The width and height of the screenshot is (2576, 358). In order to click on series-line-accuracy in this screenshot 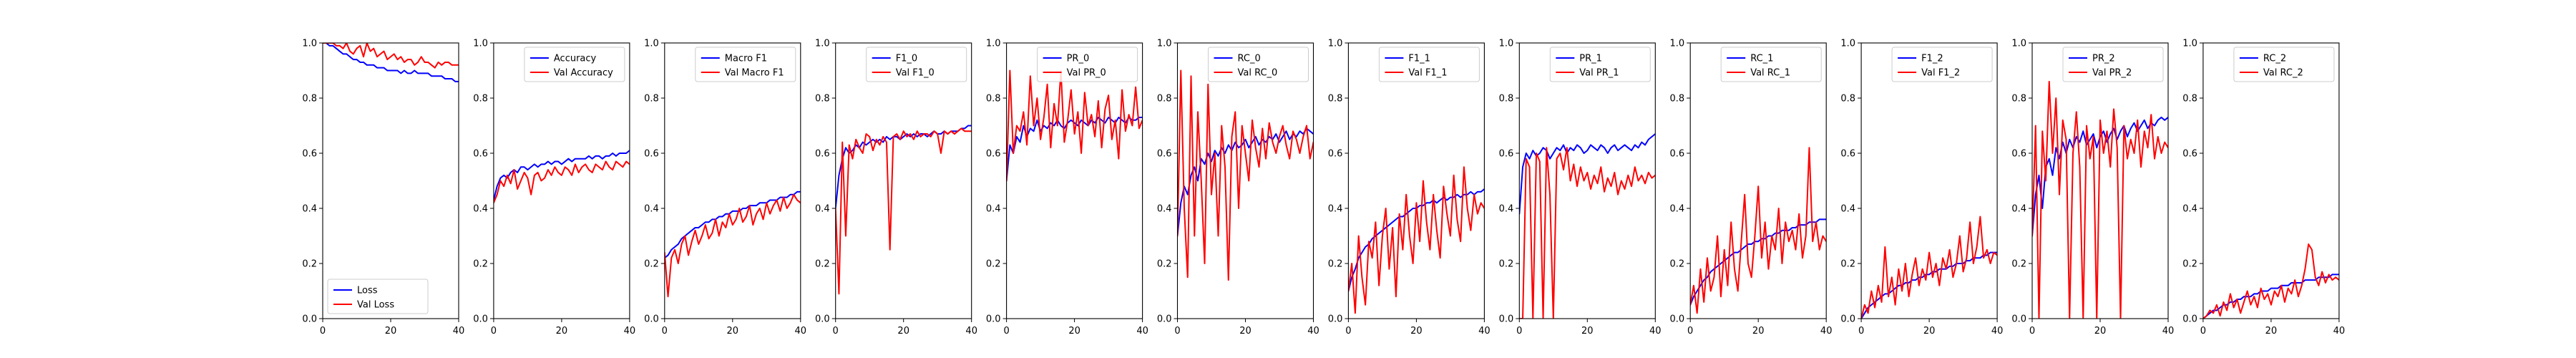, I will do `click(561, 175)`.